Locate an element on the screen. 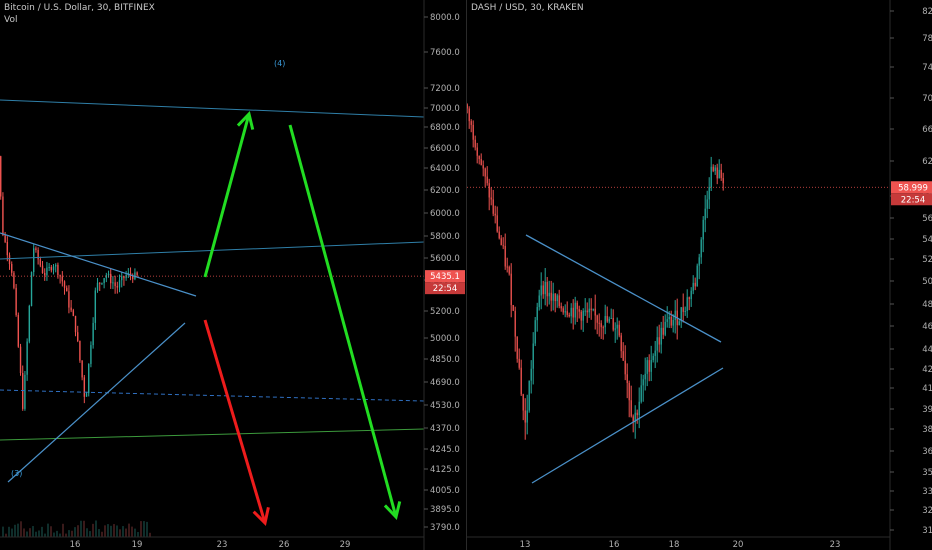  y-tick-label: 50.000 is located at coordinates (927, 282).